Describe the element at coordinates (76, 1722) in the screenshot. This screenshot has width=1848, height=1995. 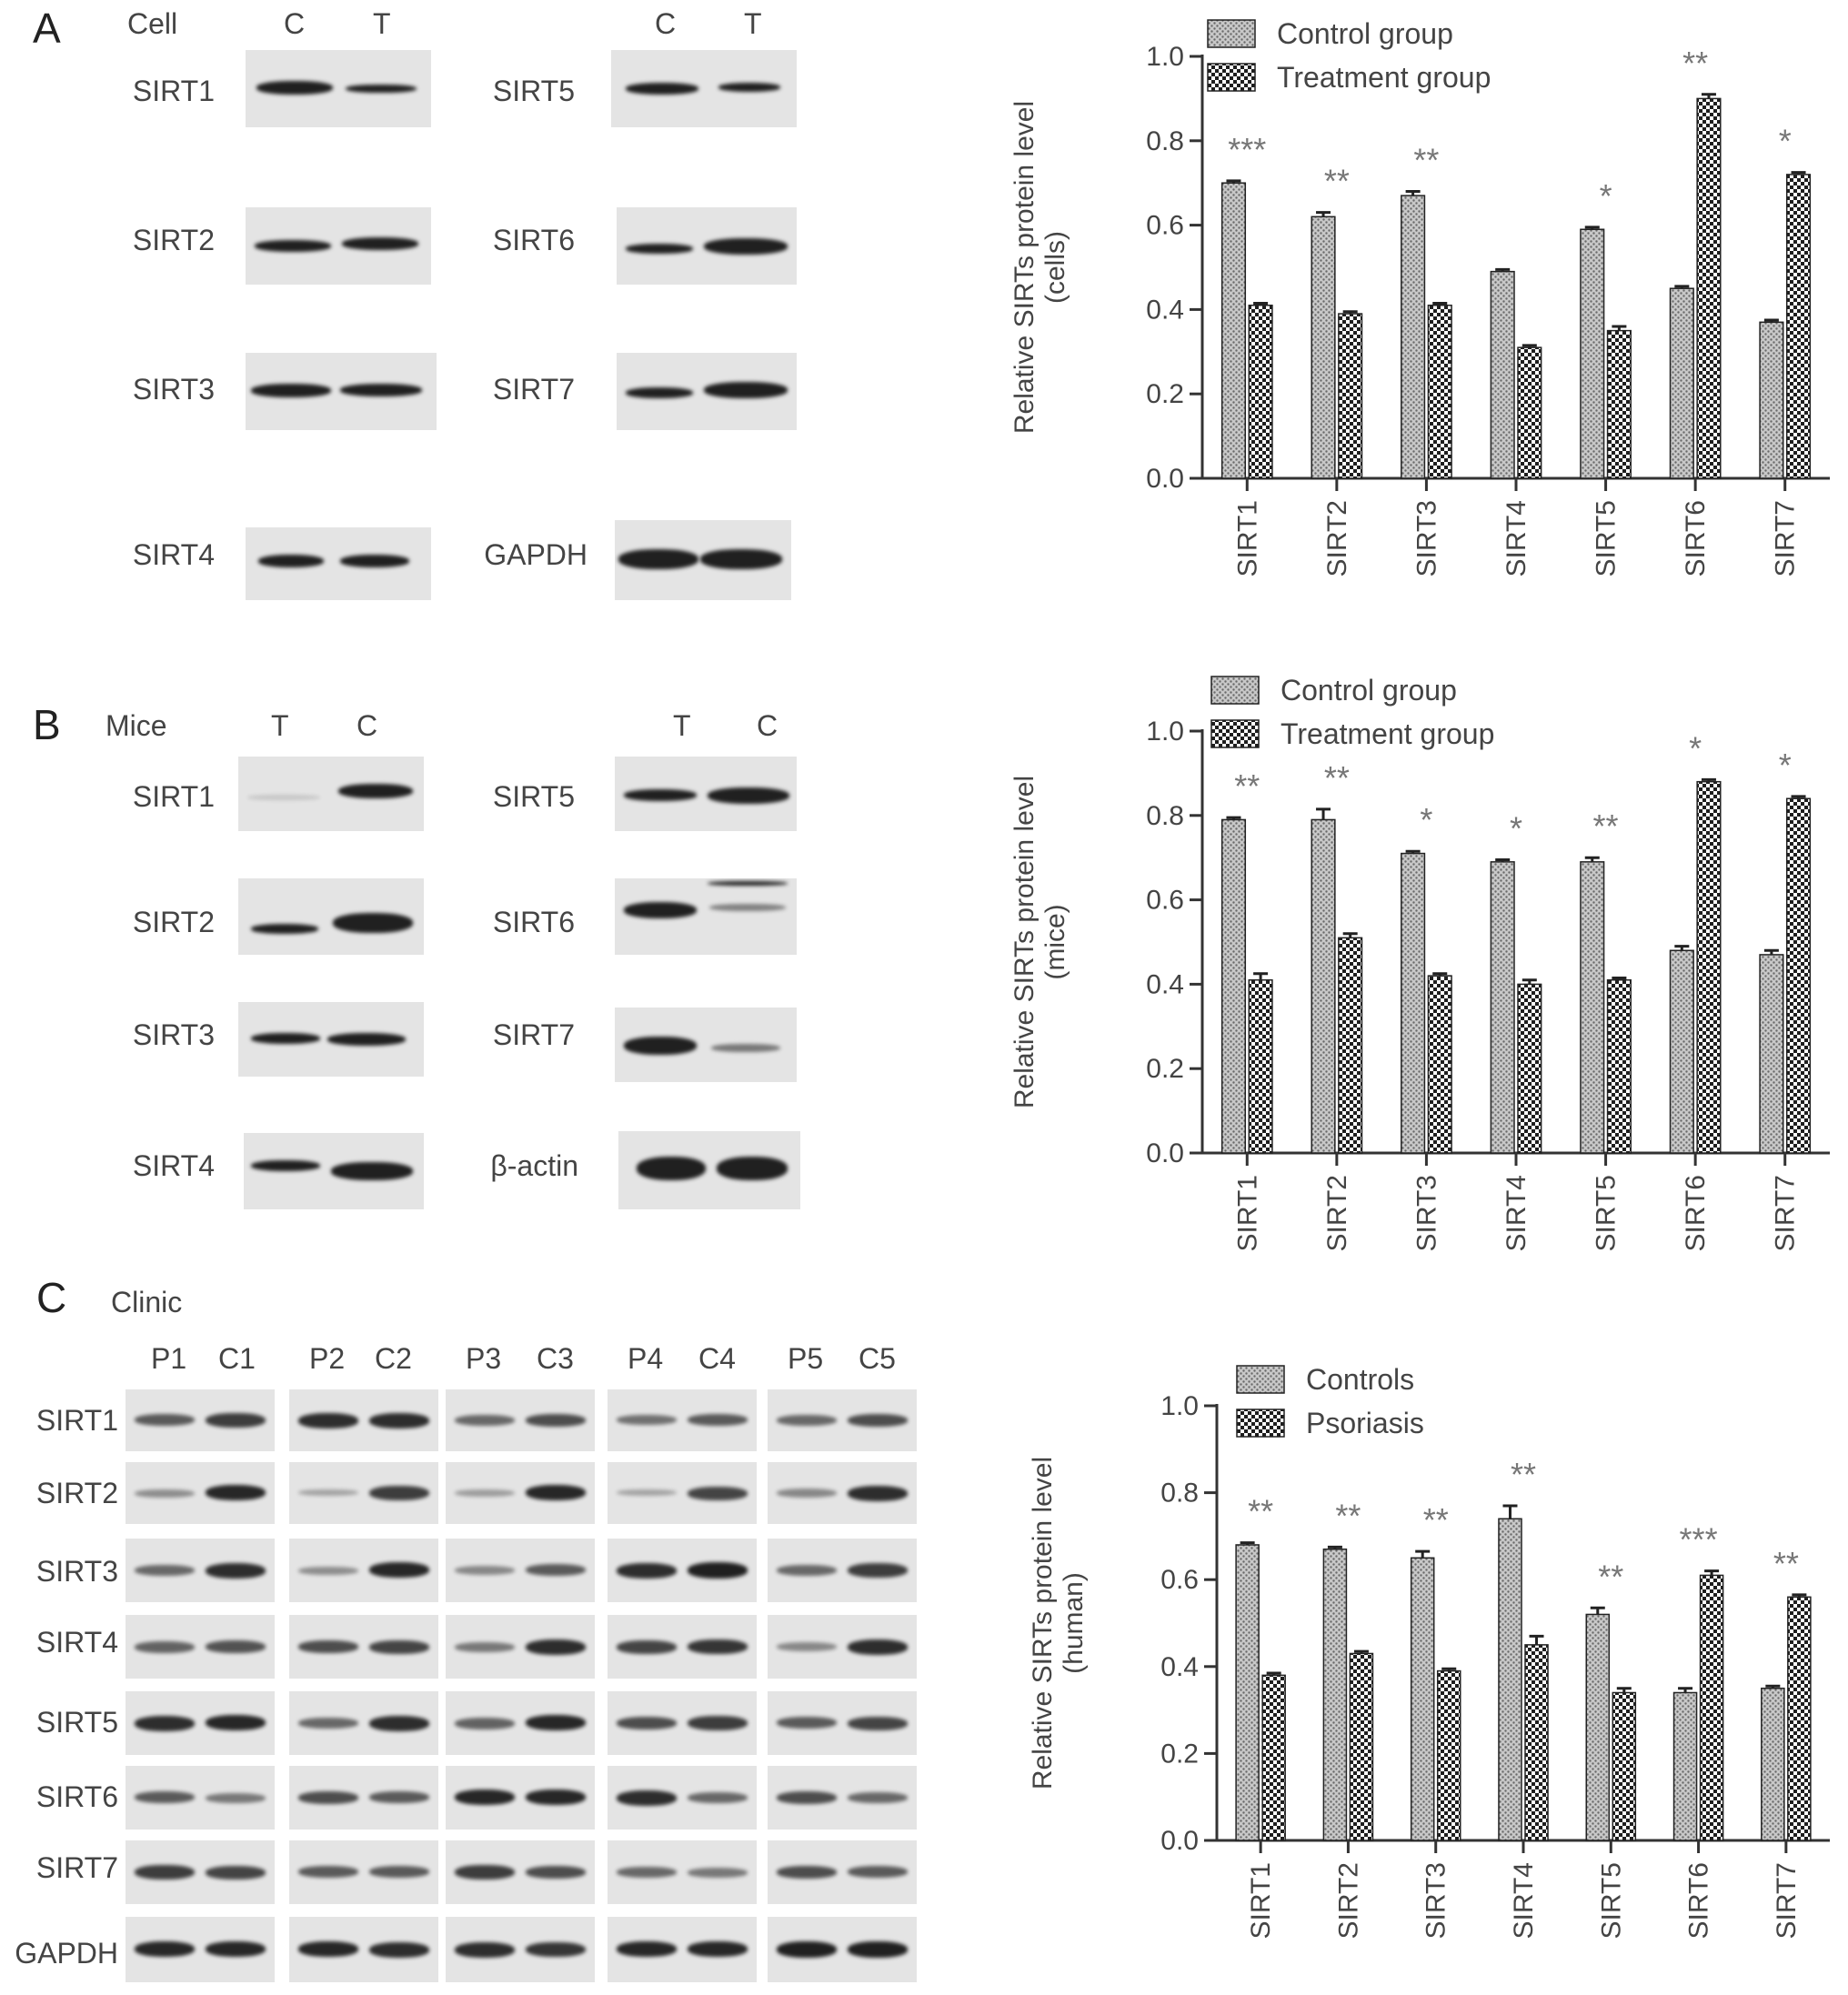
I see `panel-c-row-label: SIRT5` at that location.